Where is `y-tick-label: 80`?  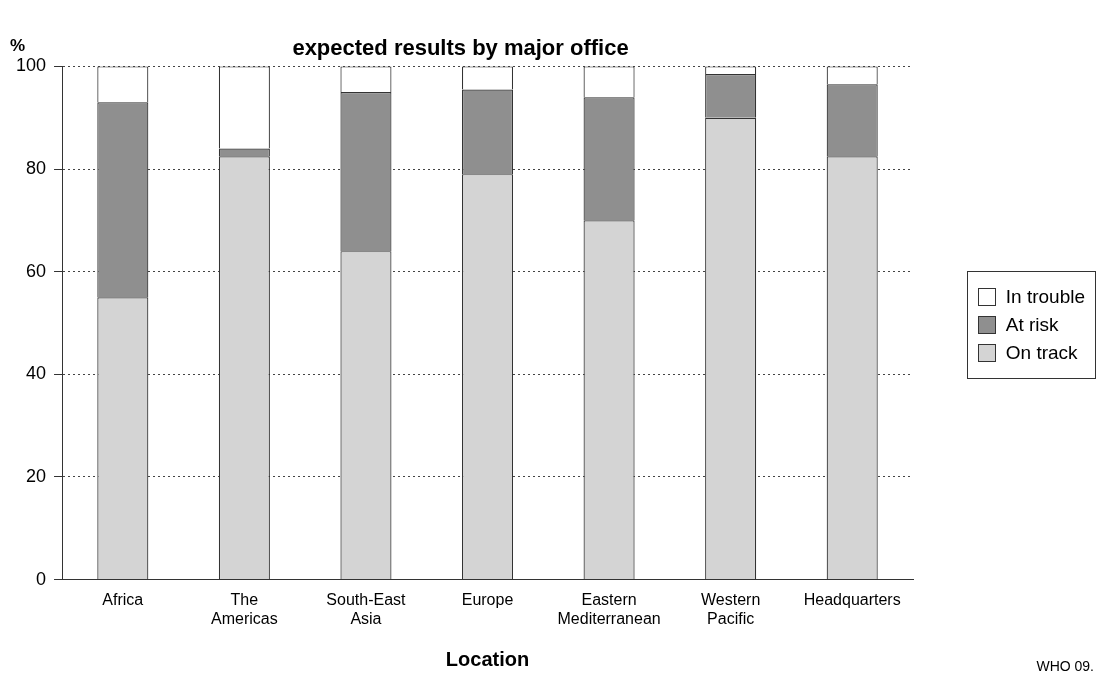
y-tick-label: 80 is located at coordinates (36, 168).